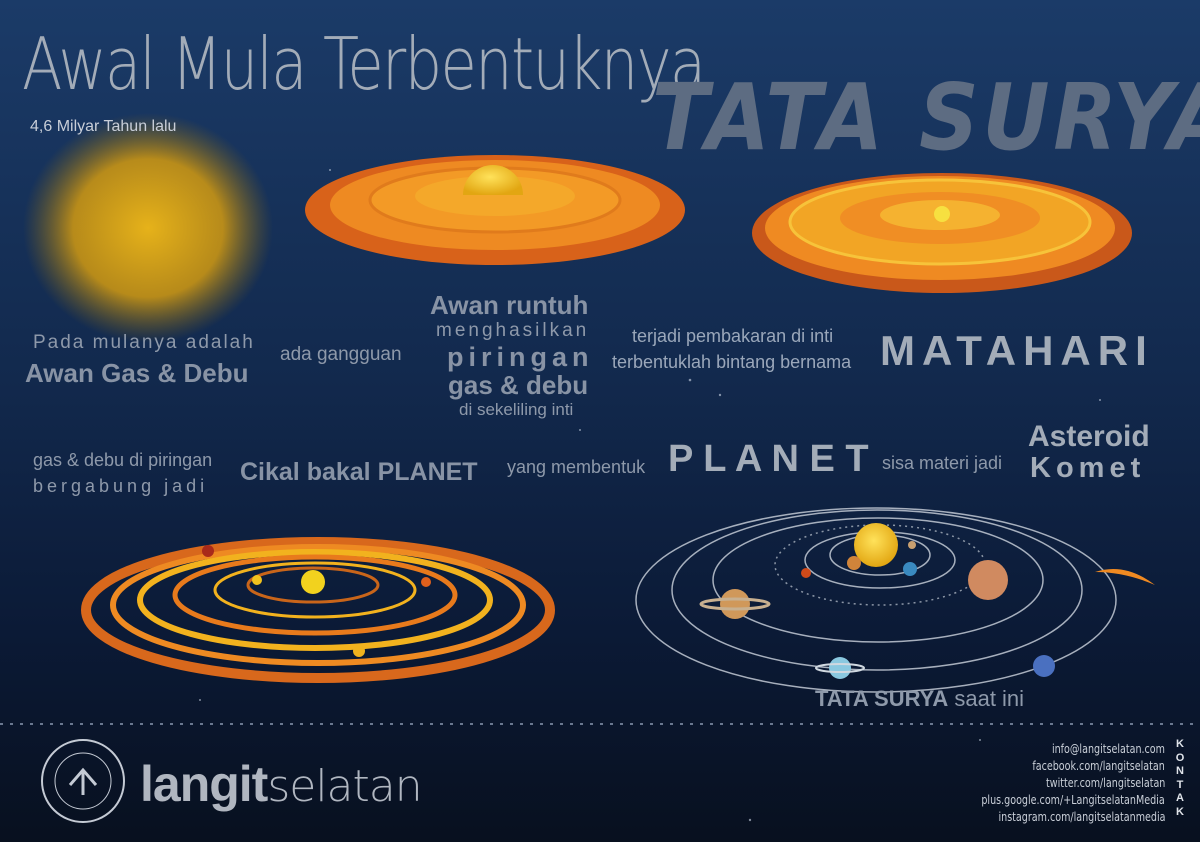  Describe the element at coordinates (986, 698) in the screenshot. I see `today-rest: saat ini` at that location.